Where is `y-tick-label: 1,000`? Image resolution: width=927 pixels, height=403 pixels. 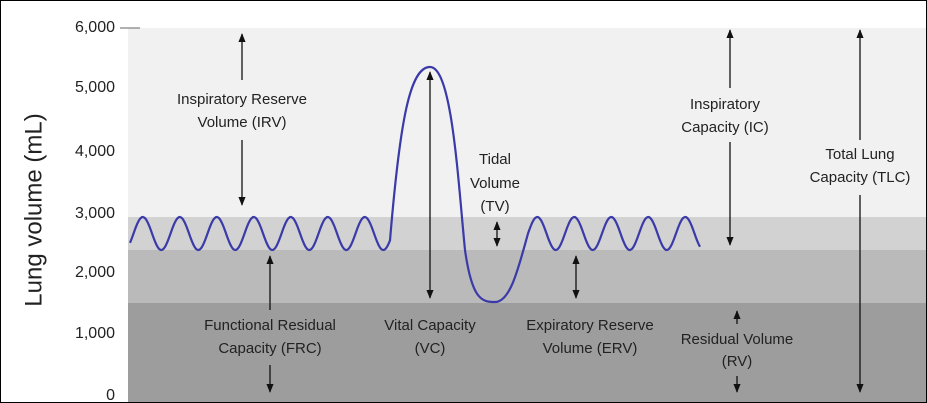 y-tick-label: 1,000 is located at coordinates (95, 333).